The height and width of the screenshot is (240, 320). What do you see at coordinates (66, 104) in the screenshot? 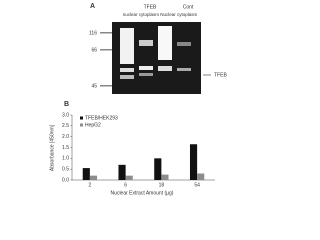
I see `panel-b-label: B` at bounding box center [66, 104].